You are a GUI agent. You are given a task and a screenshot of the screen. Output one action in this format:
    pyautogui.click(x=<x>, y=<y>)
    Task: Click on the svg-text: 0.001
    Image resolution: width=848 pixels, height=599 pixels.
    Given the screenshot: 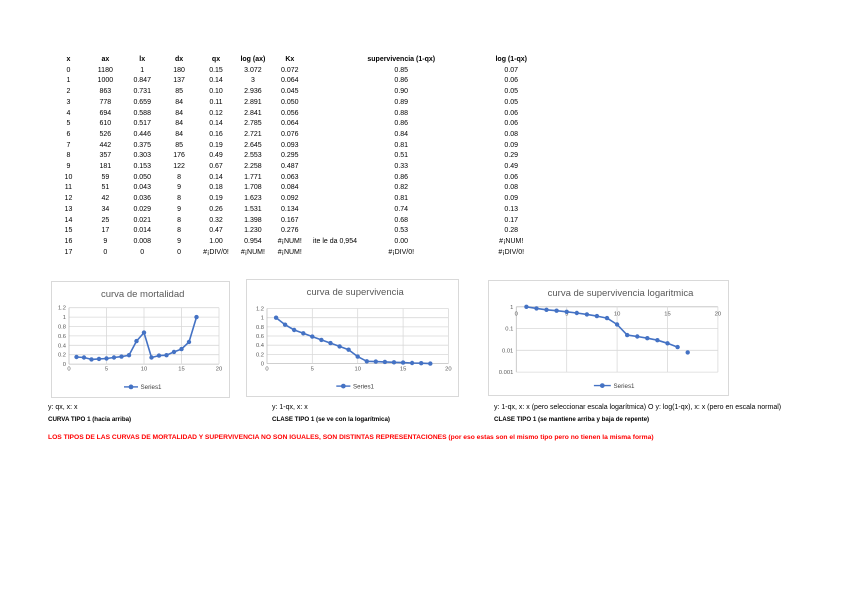 What is the action you would take?
    pyautogui.click(x=505, y=373)
    